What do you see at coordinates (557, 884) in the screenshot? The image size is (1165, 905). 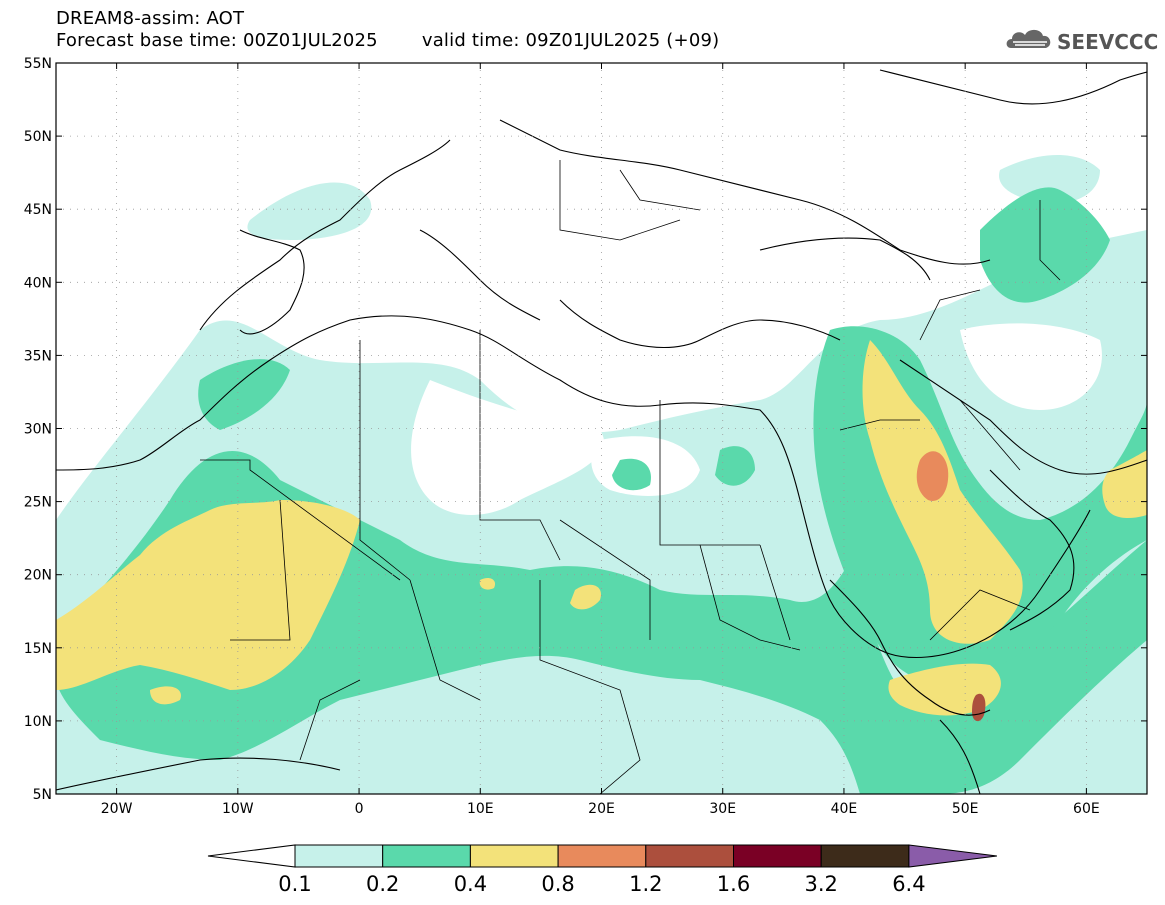 I see `colorbar-label: 0.8` at bounding box center [557, 884].